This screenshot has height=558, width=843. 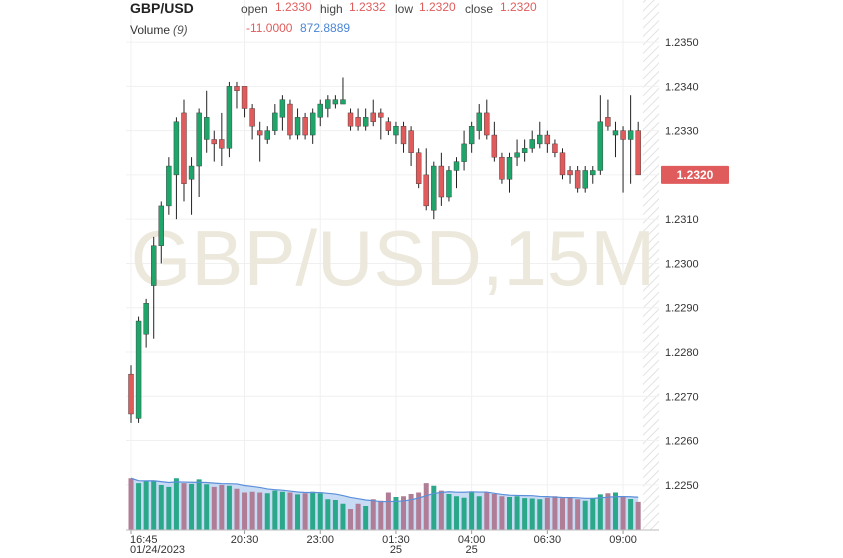 What do you see at coordinates (682, 43) in the screenshot?
I see `y-tick-label: 1.2350` at bounding box center [682, 43].